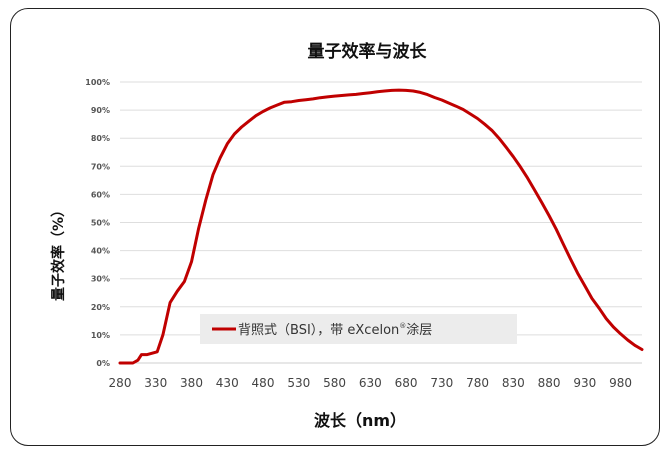 The image size is (665, 454). I want to click on y-tick-label: 40%, so click(100, 251).